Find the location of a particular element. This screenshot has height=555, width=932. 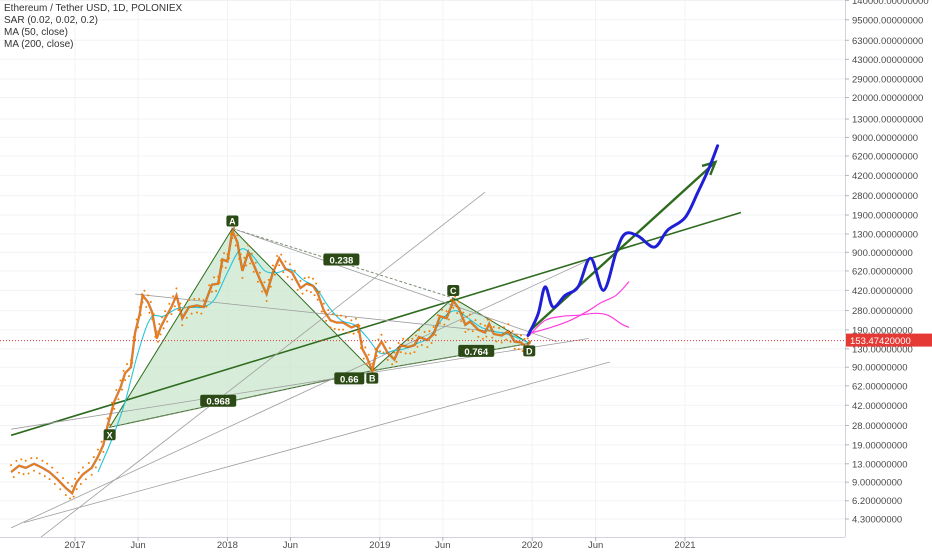

price-axis-label: 4.30000000 is located at coordinates (877, 520).